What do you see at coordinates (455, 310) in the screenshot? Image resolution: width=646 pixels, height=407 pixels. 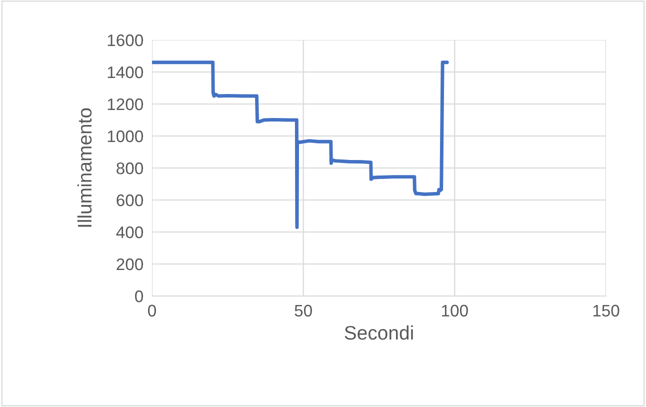 I see `x-tick-label: 100` at bounding box center [455, 310].